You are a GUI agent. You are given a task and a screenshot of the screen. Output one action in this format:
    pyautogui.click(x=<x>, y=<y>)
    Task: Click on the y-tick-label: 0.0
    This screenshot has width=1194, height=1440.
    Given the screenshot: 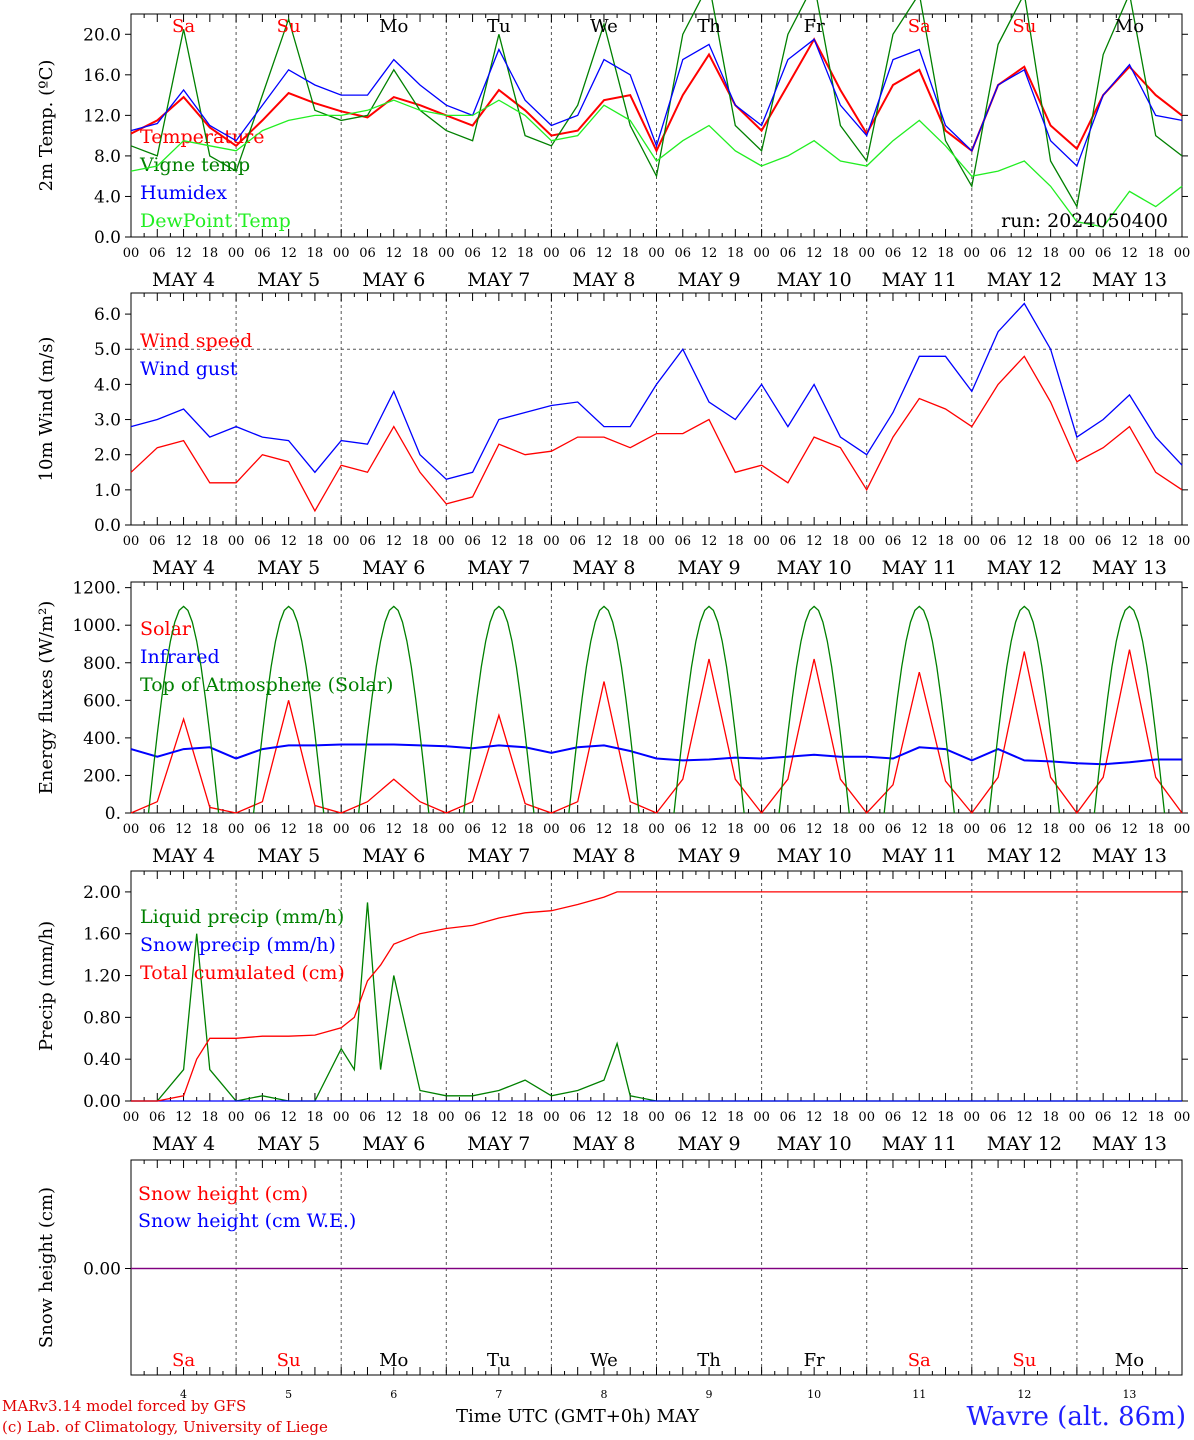 What is the action you would take?
    pyautogui.click(x=107, y=526)
    